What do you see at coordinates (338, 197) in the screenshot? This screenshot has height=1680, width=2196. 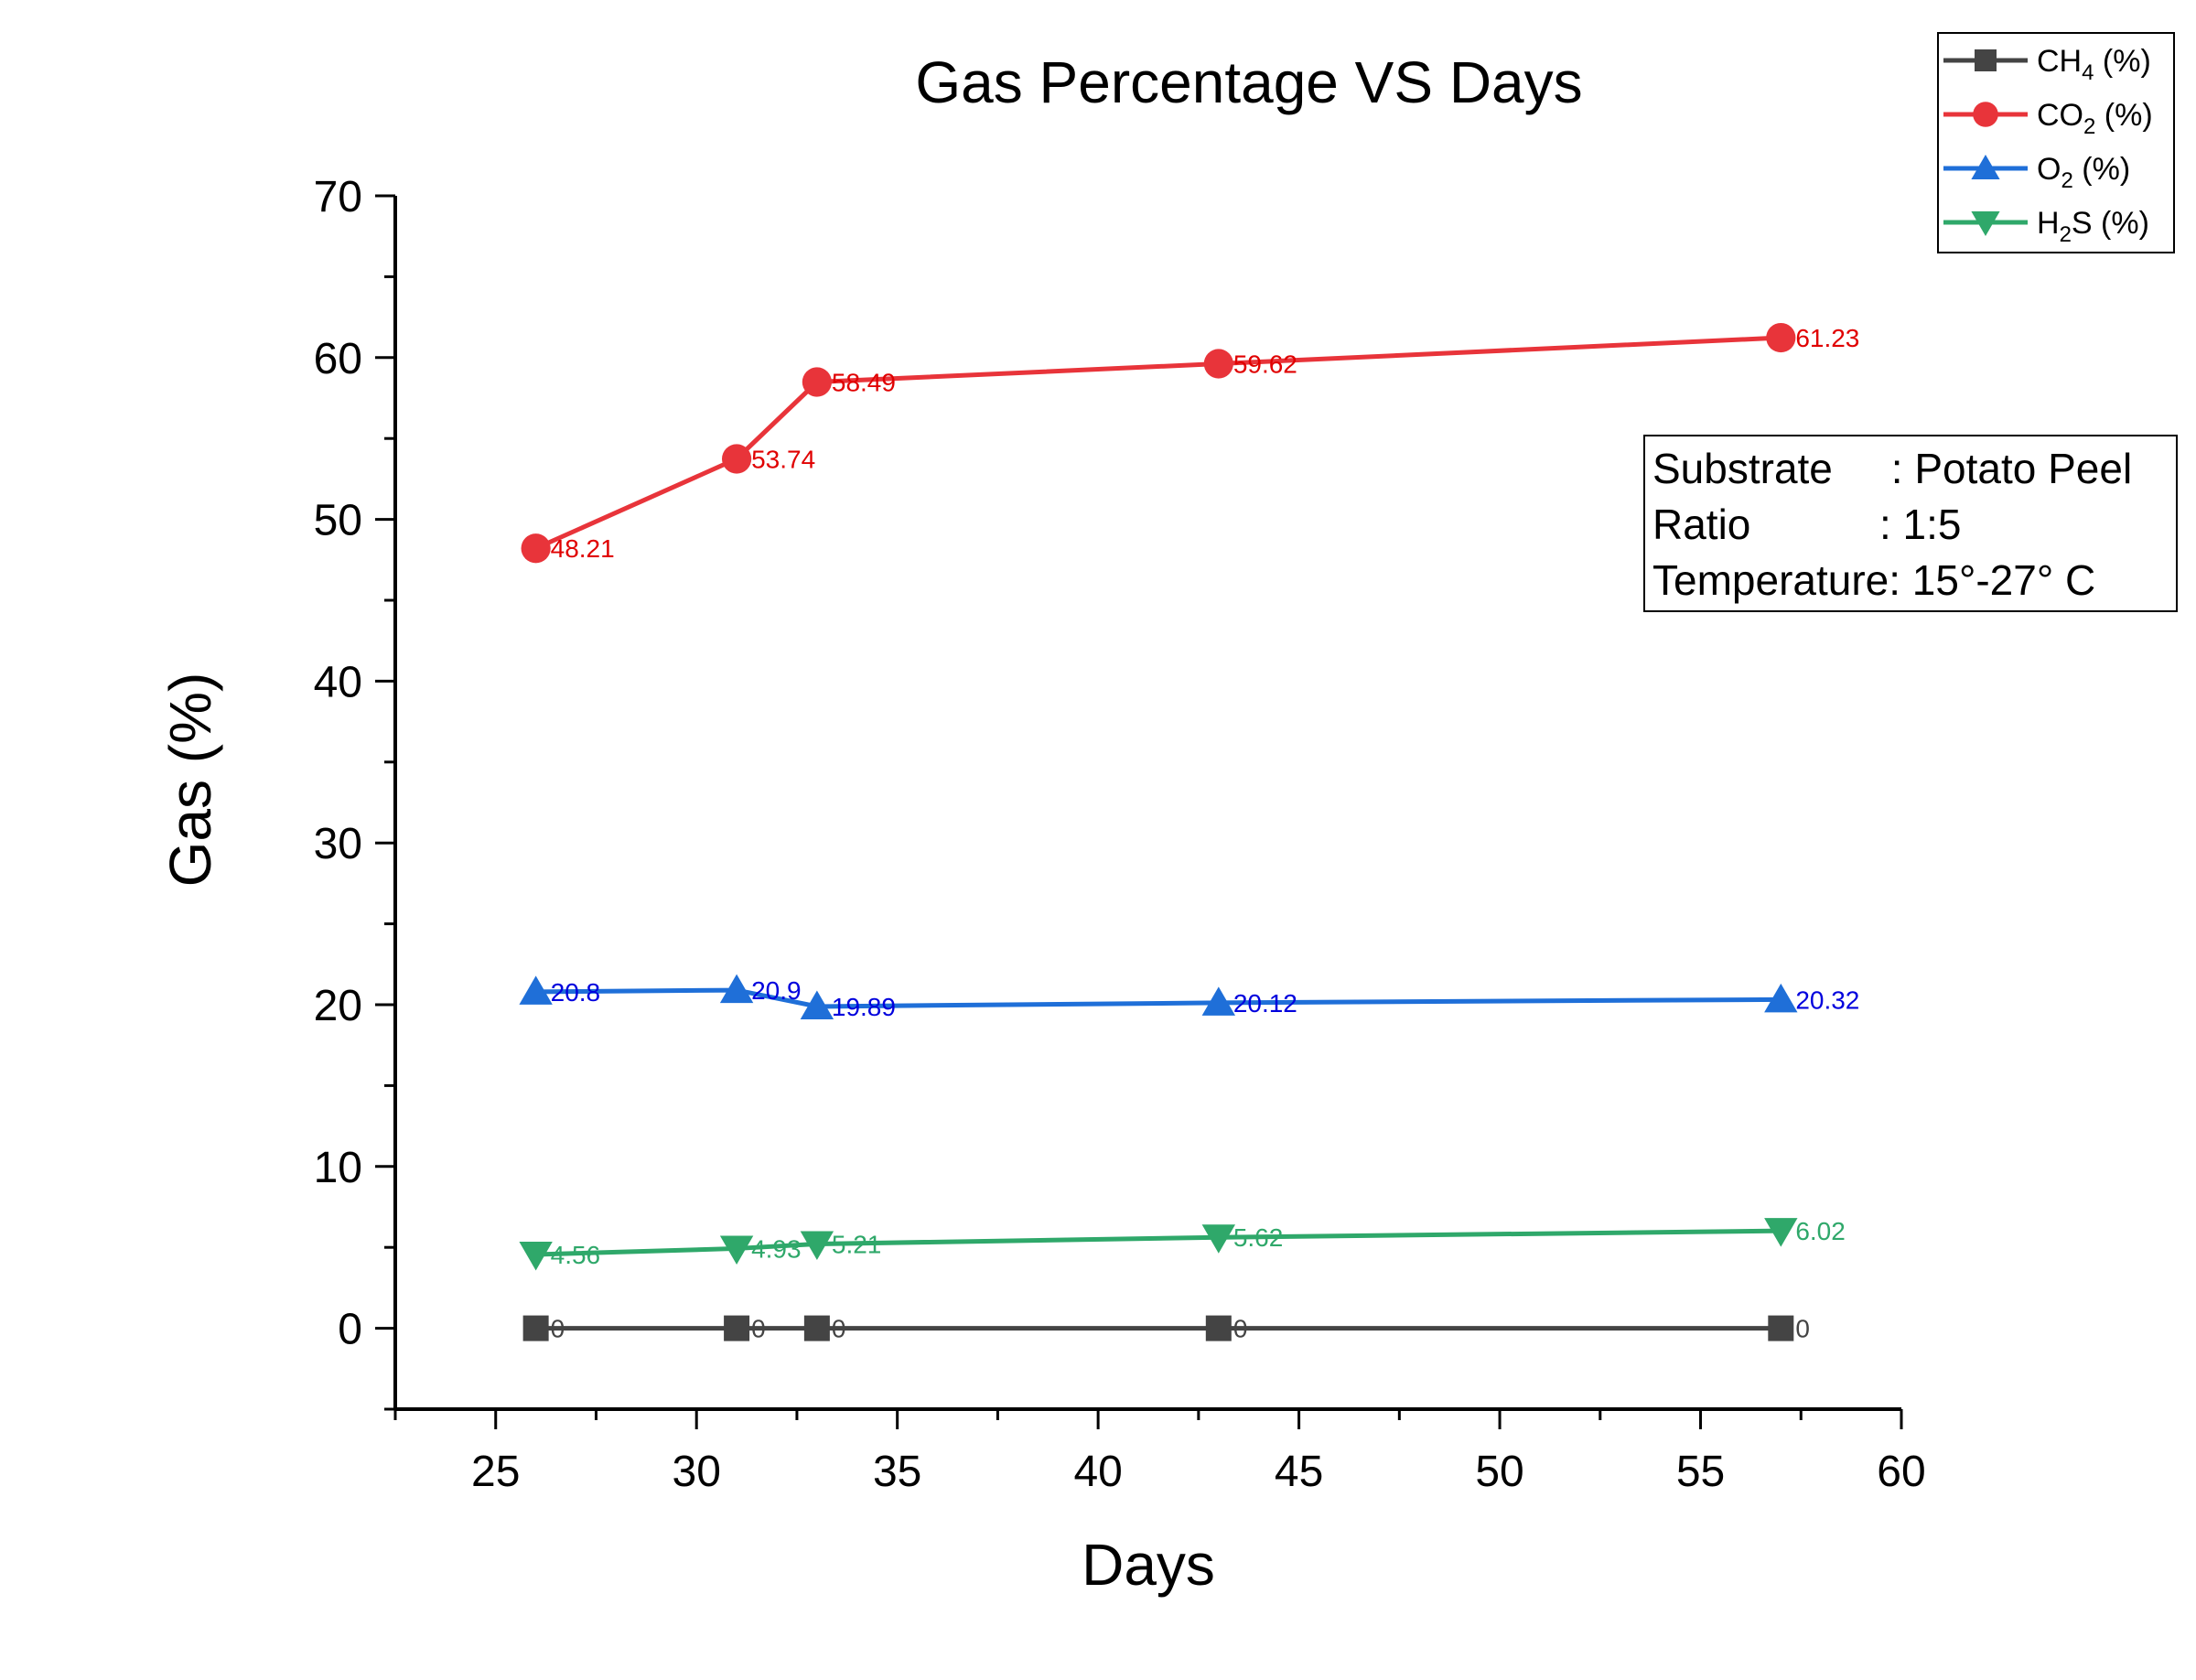 I see `y-tick-label: 70` at bounding box center [338, 197].